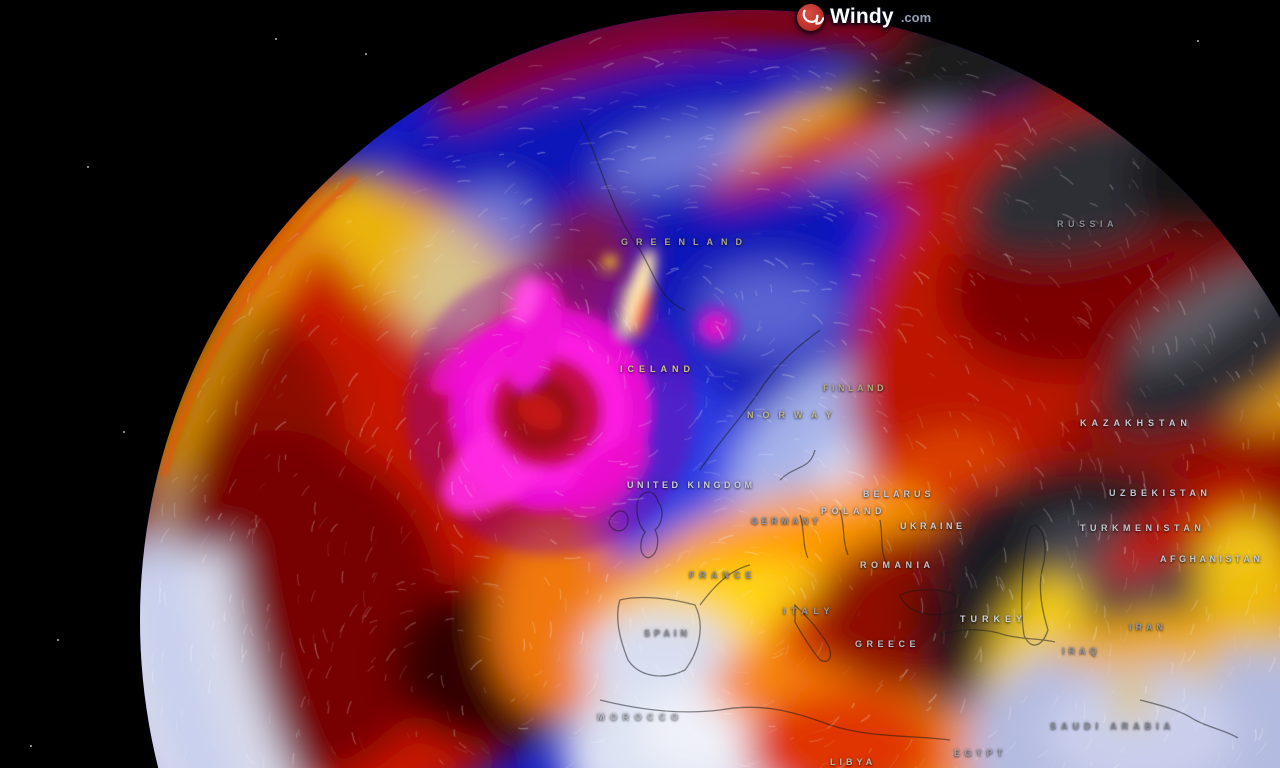  I want to click on windy-logo: Windy .com, so click(864, 17).